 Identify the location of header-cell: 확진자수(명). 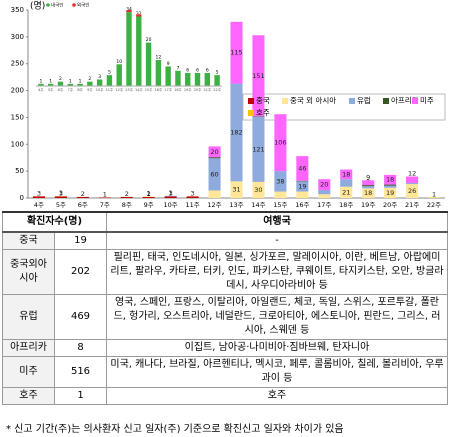
(54, 222).